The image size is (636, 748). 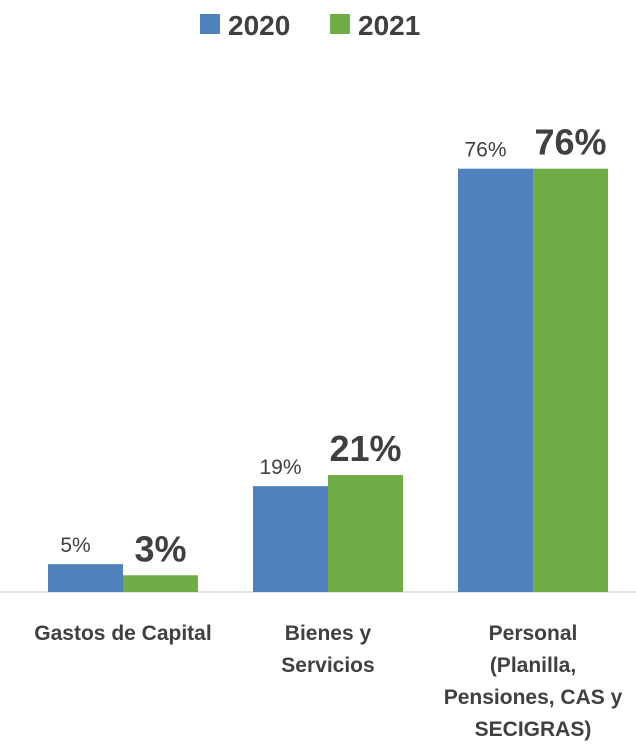 What do you see at coordinates (389, 25) in the screenshot?
I see `legend-label: 2021` at bounding box center [389, 25].